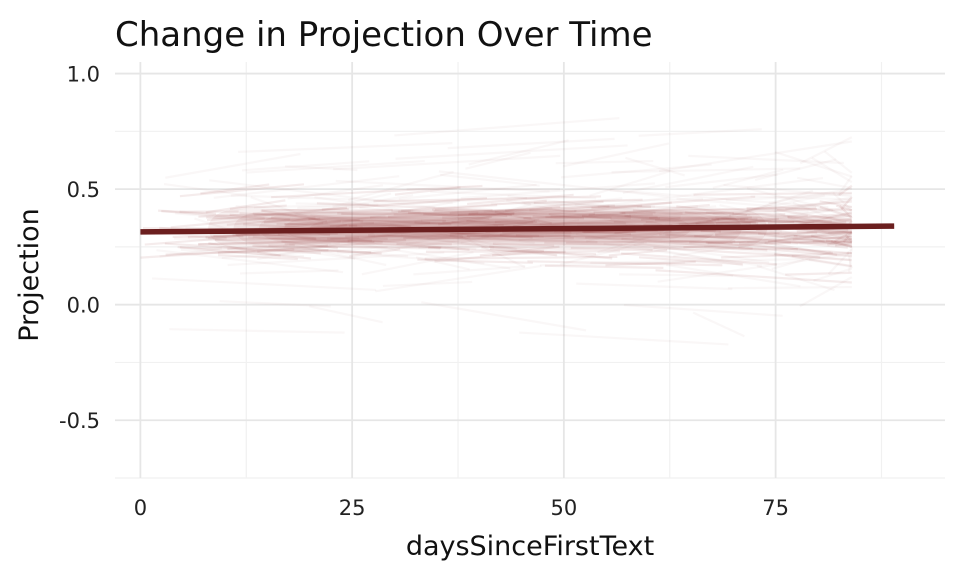 The image size is (960, 576). I want to click on chart-title: Change in Projection Over Time, so click(384, 35).